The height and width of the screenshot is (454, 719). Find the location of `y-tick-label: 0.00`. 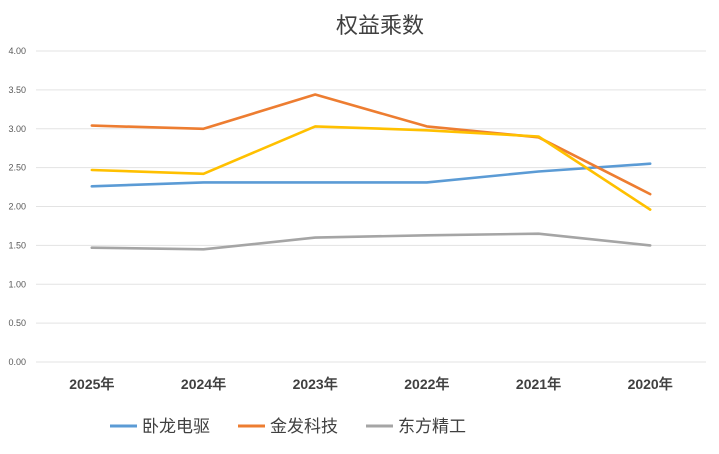

y-tick-label: 0.00 is located at coordinates (17, 362).